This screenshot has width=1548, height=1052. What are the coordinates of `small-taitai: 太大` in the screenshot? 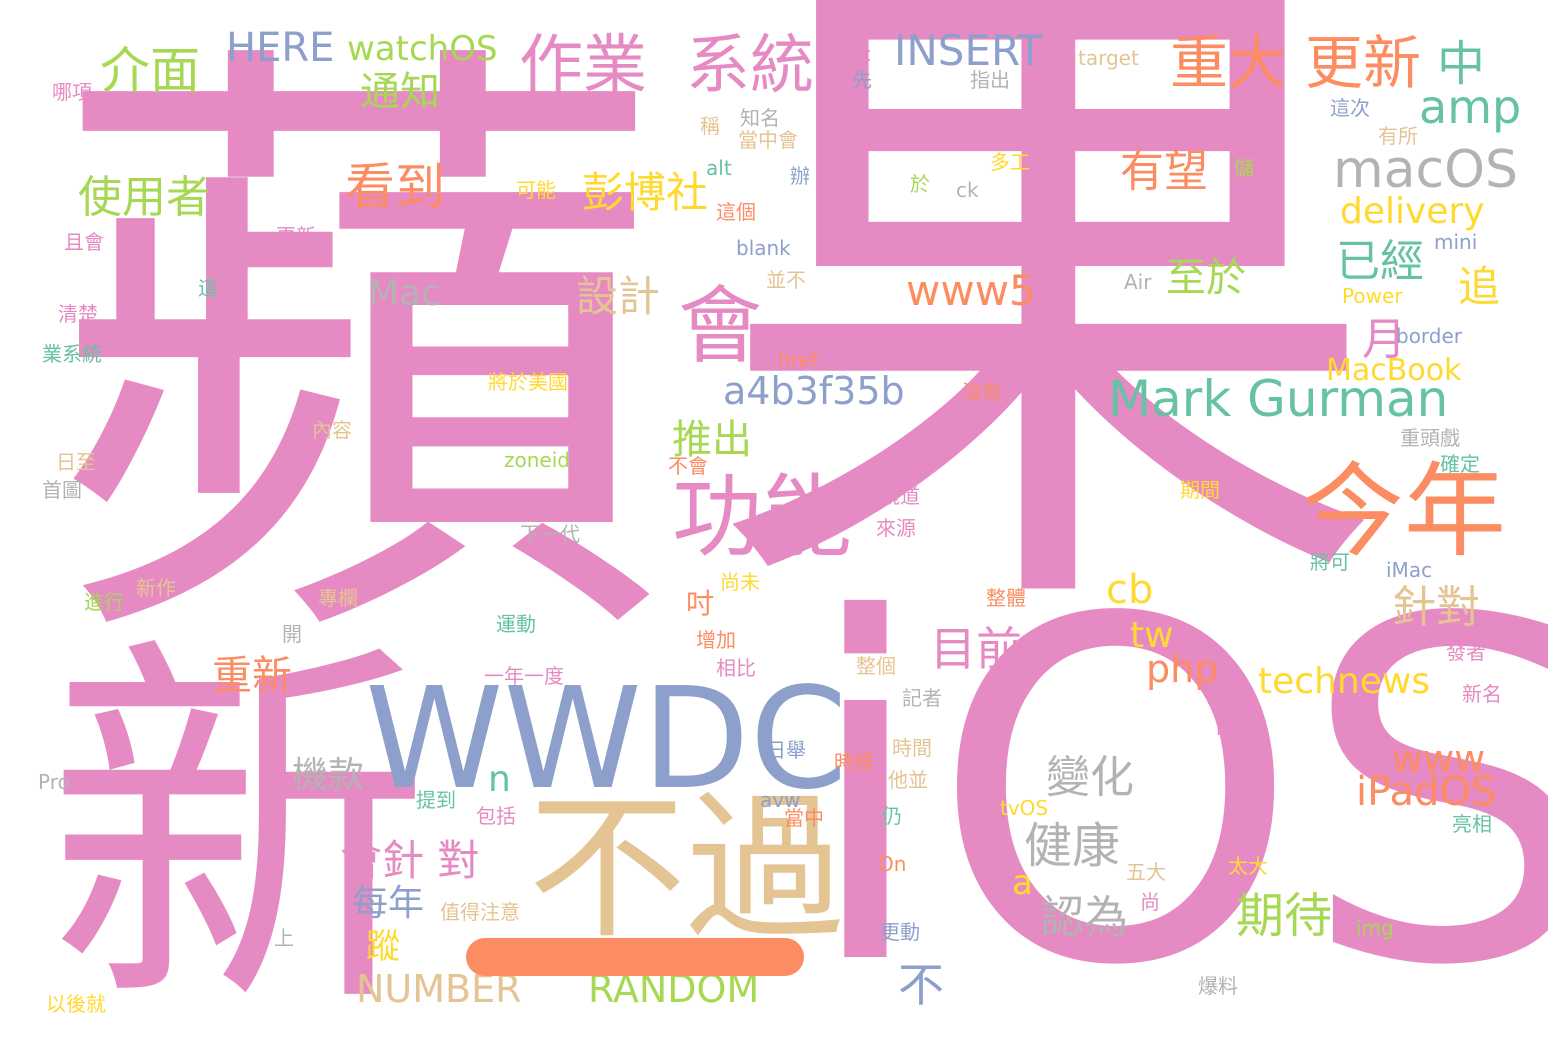 It's located at (1248, 866).